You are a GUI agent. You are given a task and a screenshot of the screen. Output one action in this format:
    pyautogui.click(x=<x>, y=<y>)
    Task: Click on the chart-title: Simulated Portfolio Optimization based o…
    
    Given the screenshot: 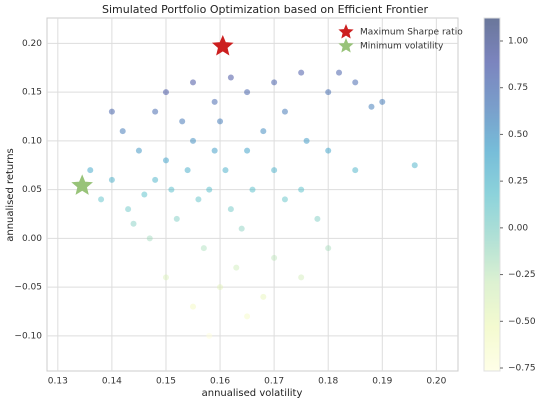 What is the action you would take?
    pyautogui.click(x=265, y=9)
    